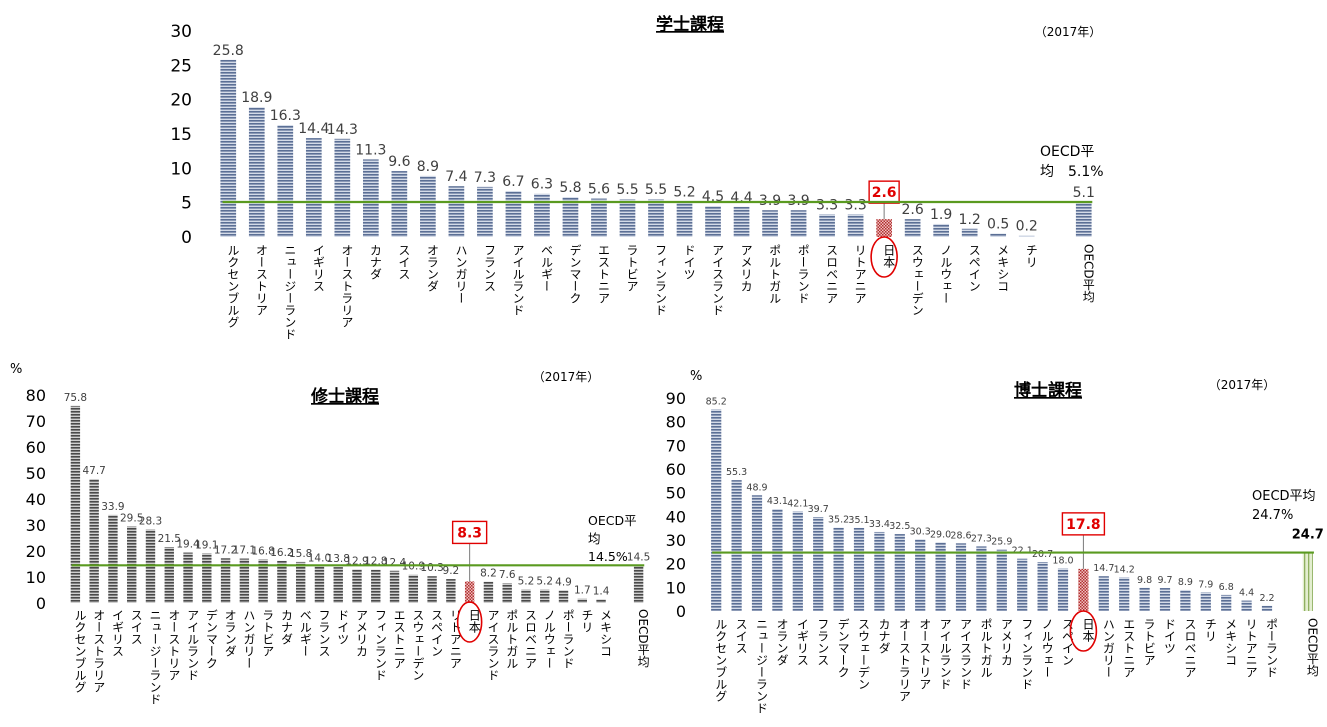 The width and height of the screenshot is (1327, 727). Describe the element at coordinates (566, 377) in the screenshot. I see `year-note: （2017年）` at that location.